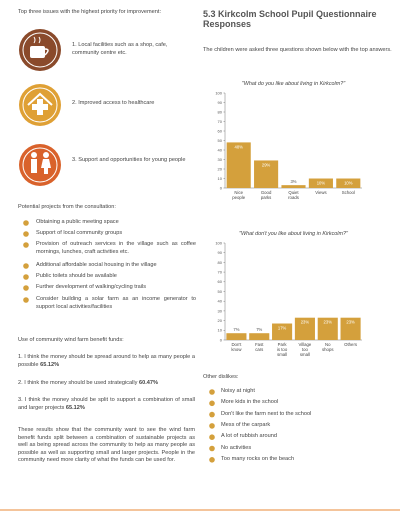  I want to click on project-item: Public toilets should be available, so click(76, 276).